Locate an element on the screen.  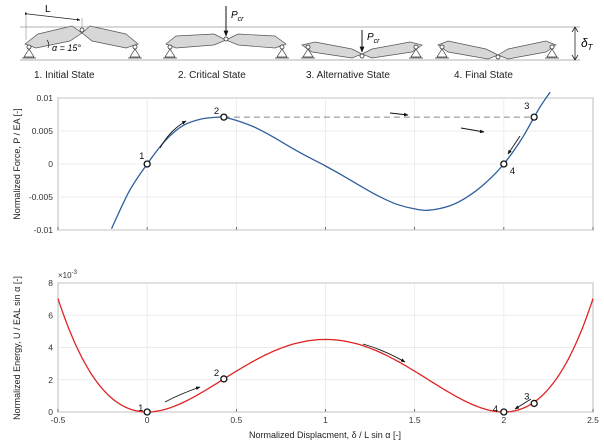
energy-return-arrow is located at coordinates (523, 404).